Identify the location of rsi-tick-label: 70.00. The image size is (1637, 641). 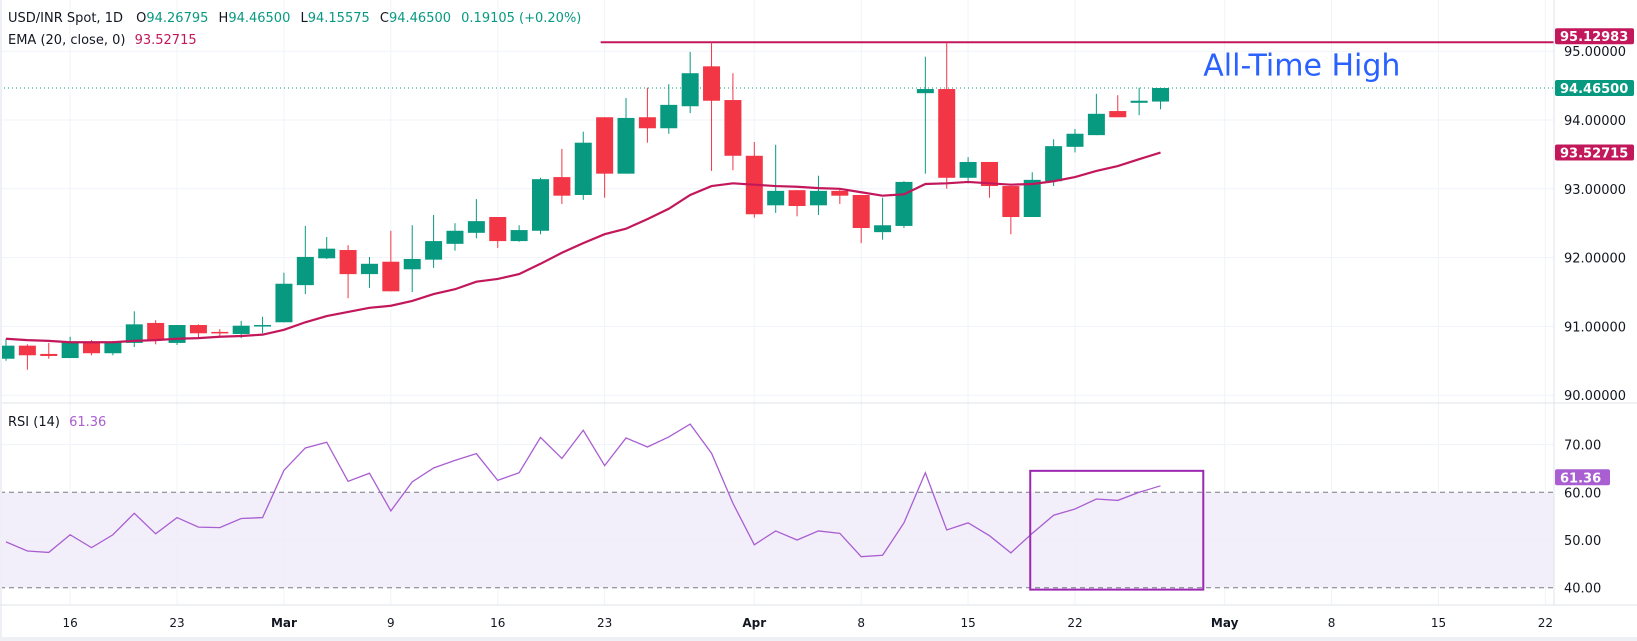
(1582, 446).